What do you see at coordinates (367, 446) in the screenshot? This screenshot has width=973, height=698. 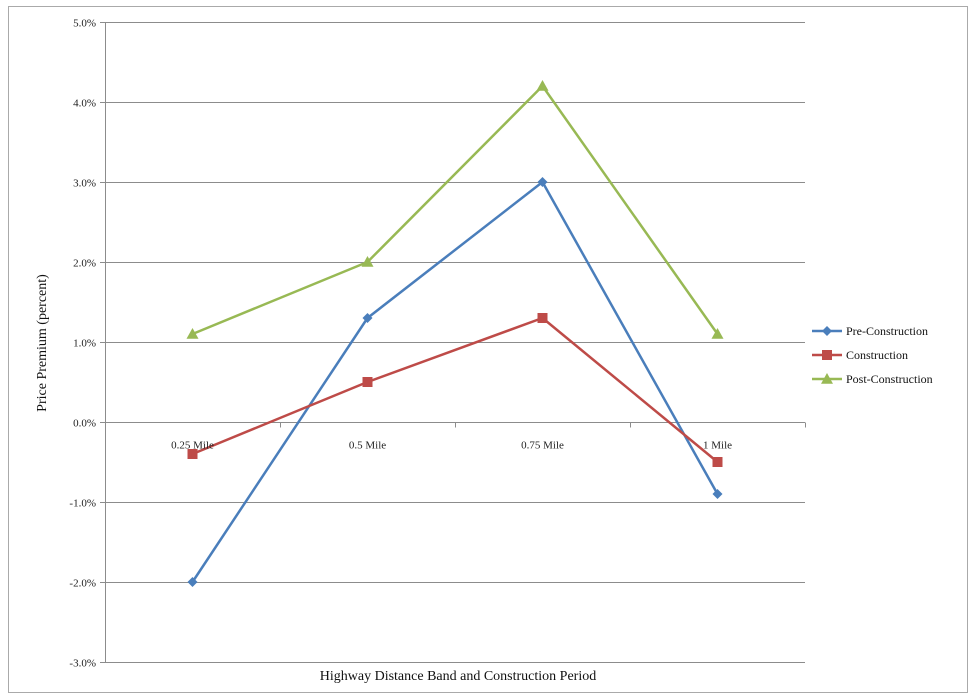 I see `x-tick-label: 0.5 Mile` at bounding box center [367, 446].